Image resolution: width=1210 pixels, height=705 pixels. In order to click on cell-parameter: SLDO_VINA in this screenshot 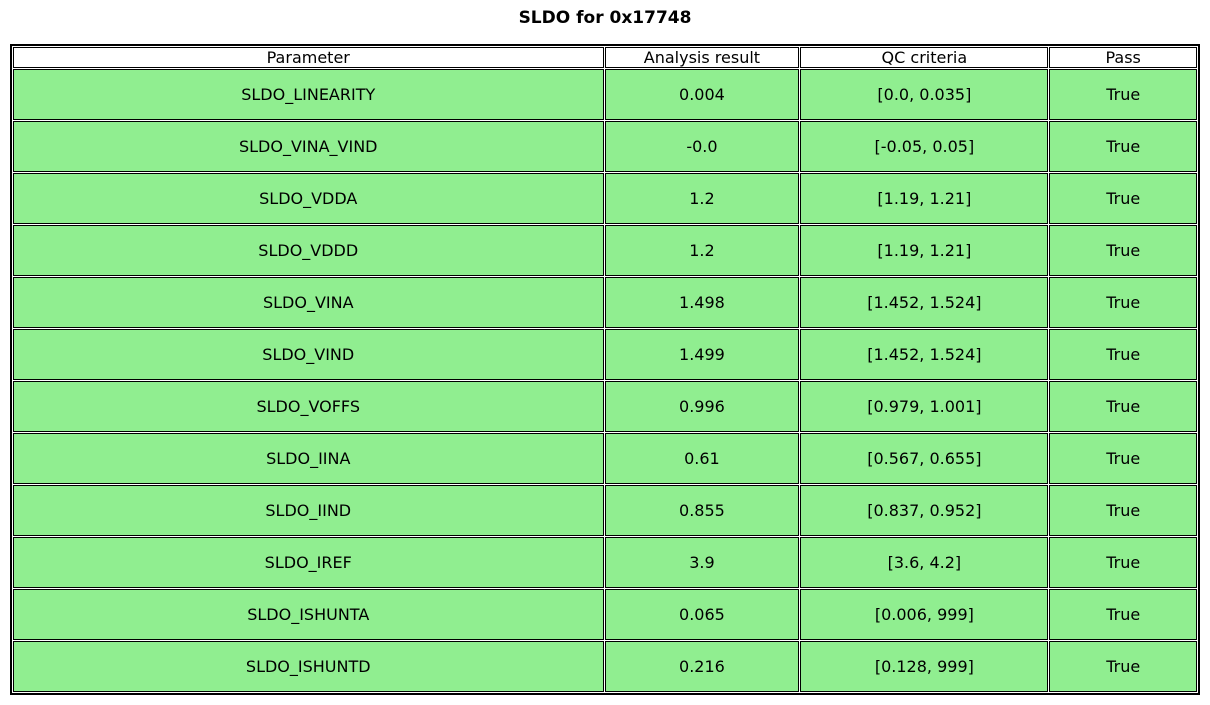, I will do `click(308, 302)`.